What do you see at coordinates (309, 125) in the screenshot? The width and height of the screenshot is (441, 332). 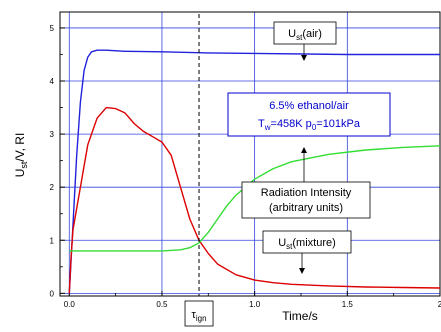 I see `conditions-line2: Tw=458K p0=101kPa` at bounding box center [309, 125].